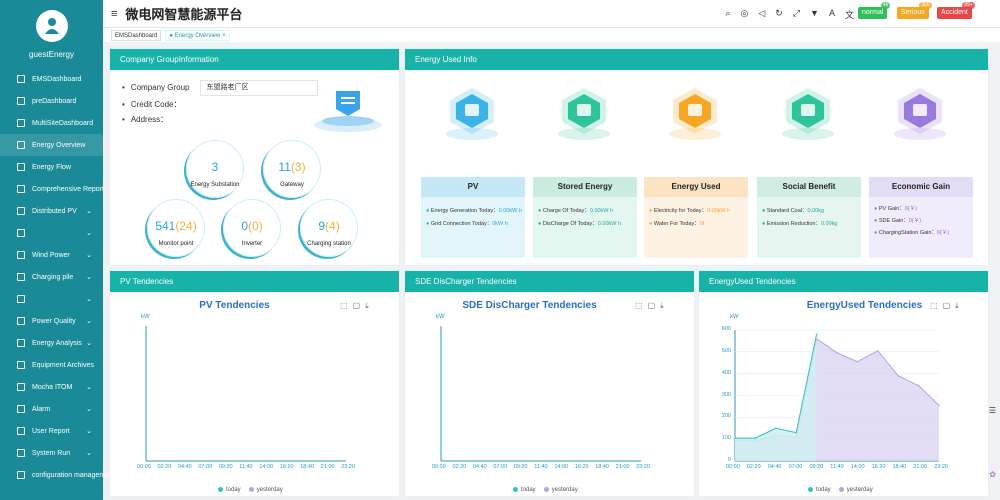 This screenshot has width=1000, height=500. What do you see at coordinates (149, 119) in the screenshot?
I see `address-label: Address：` at bounding box center [149, 119].